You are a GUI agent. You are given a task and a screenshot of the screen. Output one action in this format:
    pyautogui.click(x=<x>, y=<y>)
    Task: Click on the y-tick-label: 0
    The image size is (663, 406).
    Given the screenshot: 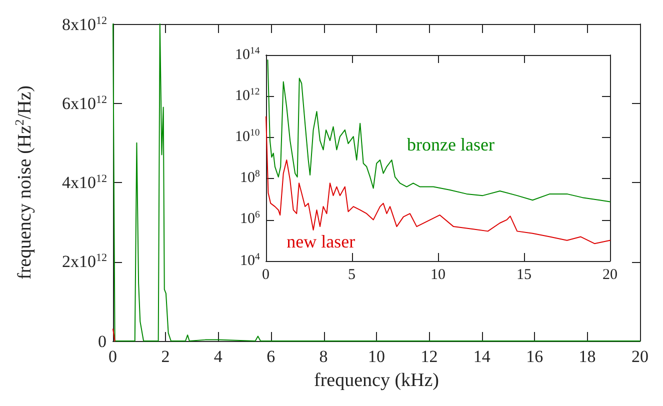 What is the action you would take?
    pyautogui.click(x=102, y=341)
    